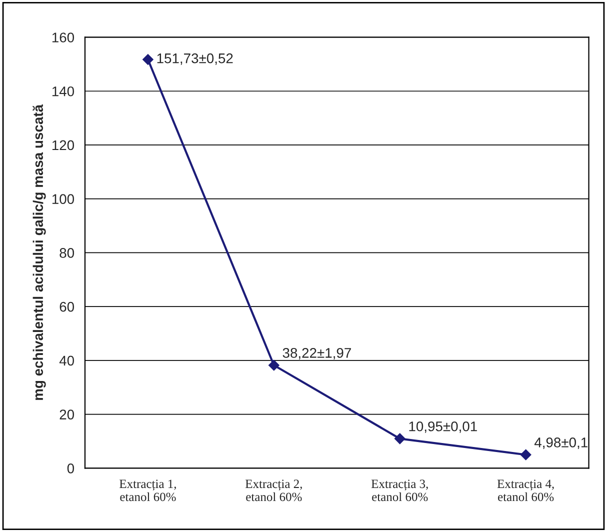 The width and height of the screenshot is (607, 532). I want to click on y-tick-label: 120, so click(63, 145).